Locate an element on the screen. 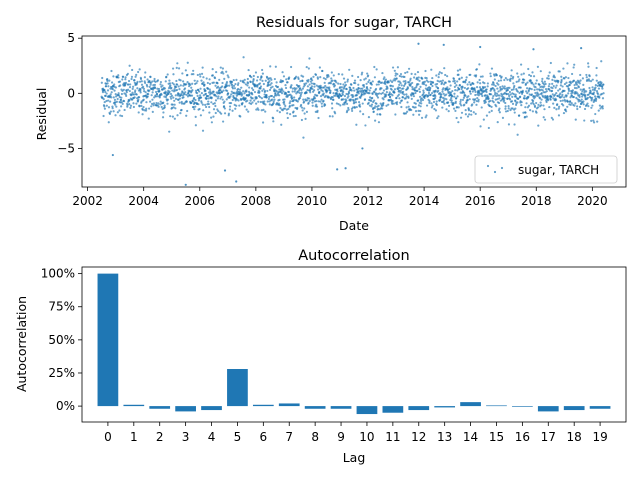 The height and width of the screenshot is (480, 640). bar-x-tick-label: 5 is located at coordinates (238, 437).